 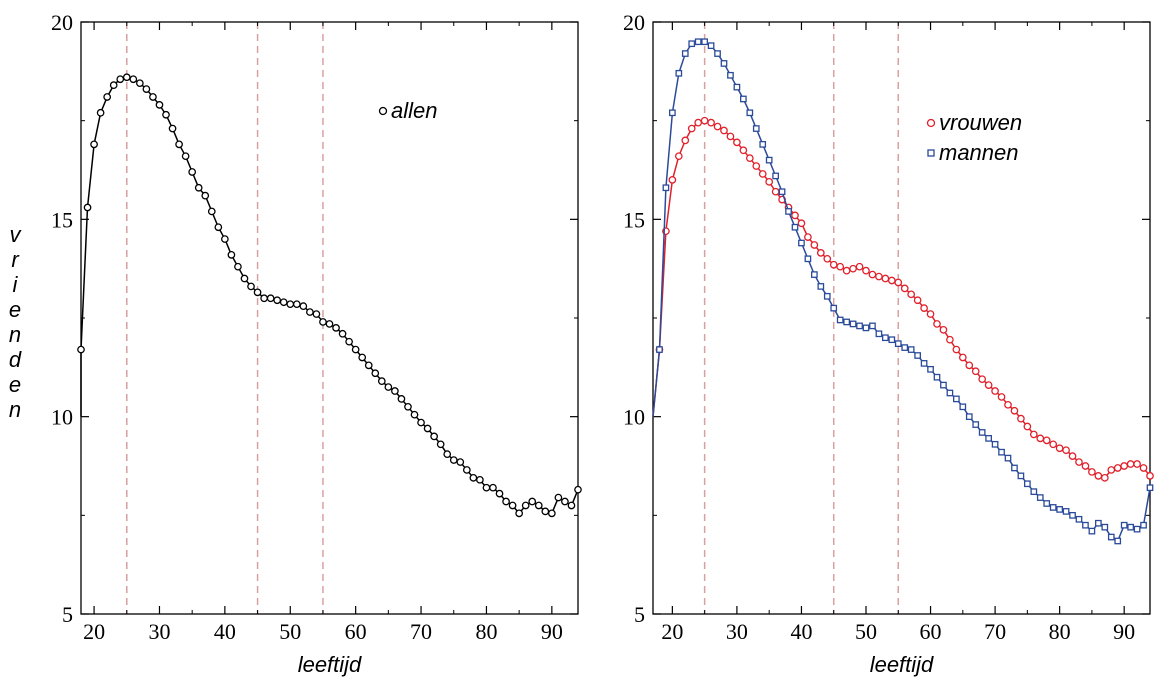 What do you see at coordinates (94, 631) in the screenshot?
I see `x-tick-label: 20` at bounding box center [94, 631].